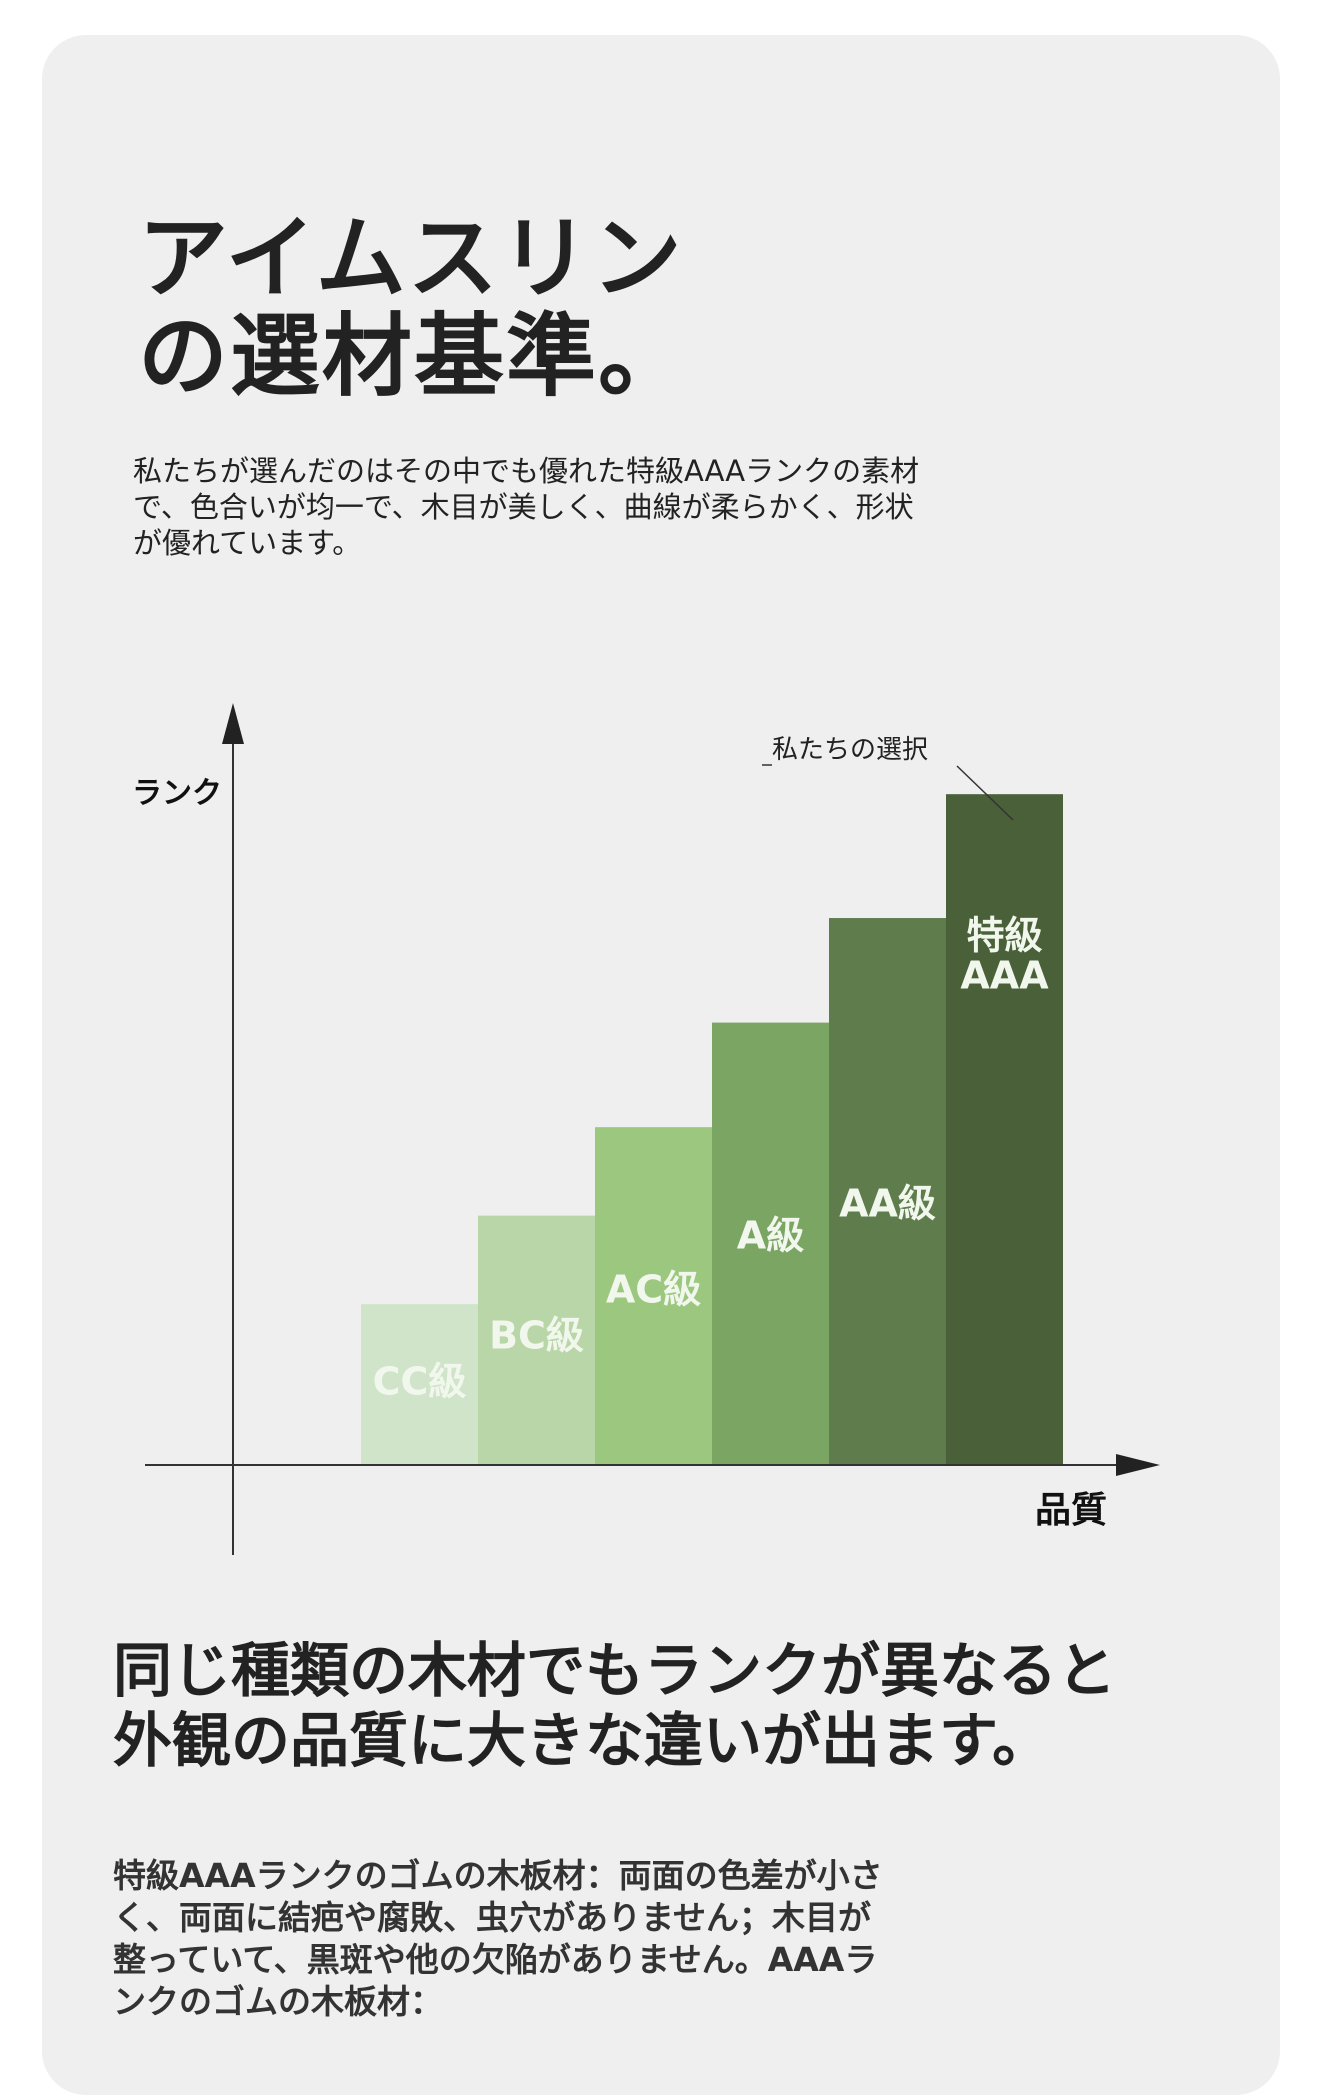 This screenshot has height=2095, width=1322. I want to click on bar-label-4-line-1: A級, so click(770, 1235).